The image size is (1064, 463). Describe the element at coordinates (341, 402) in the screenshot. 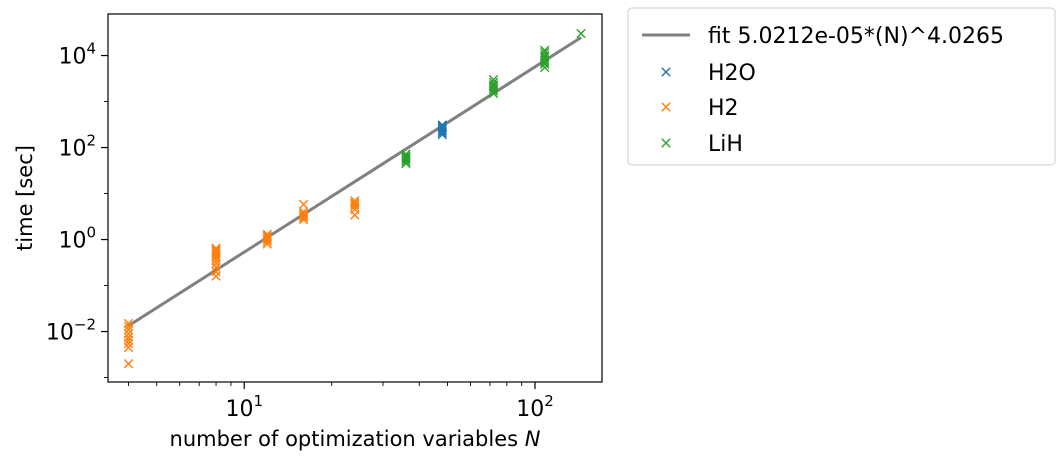

I see `x-ticks: 10¹ 10²` at that location.